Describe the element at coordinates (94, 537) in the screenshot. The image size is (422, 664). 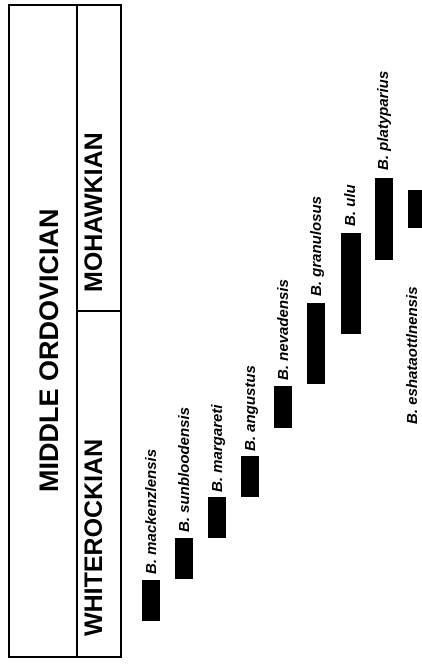
I see `stage-label-whiterockian: WHITEROCKIAN` at that location.